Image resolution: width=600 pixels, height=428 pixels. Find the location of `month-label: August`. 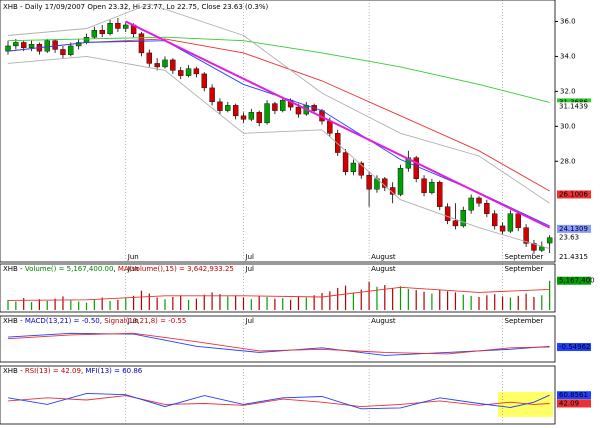

month-label: August is located at coordinates (383, 257).